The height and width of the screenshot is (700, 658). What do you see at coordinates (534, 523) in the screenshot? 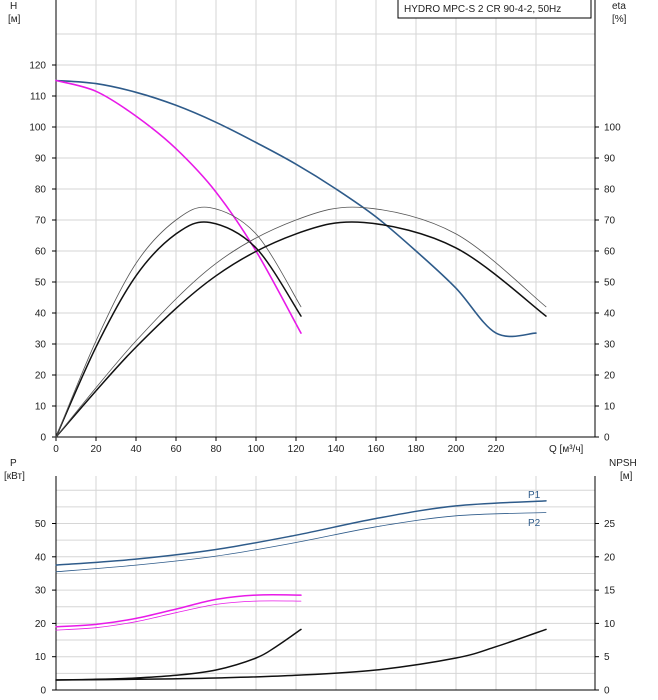
I see `series-label-p2: P2` at bounding box center [534, 523].